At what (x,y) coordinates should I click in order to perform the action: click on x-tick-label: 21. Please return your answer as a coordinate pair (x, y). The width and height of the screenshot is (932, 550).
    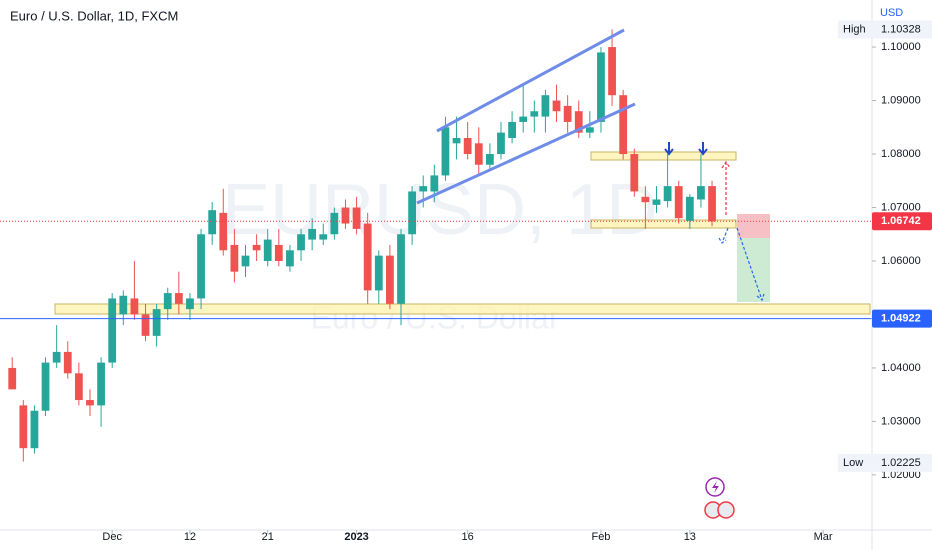
    Looking at the image, I should click on (268, 537).